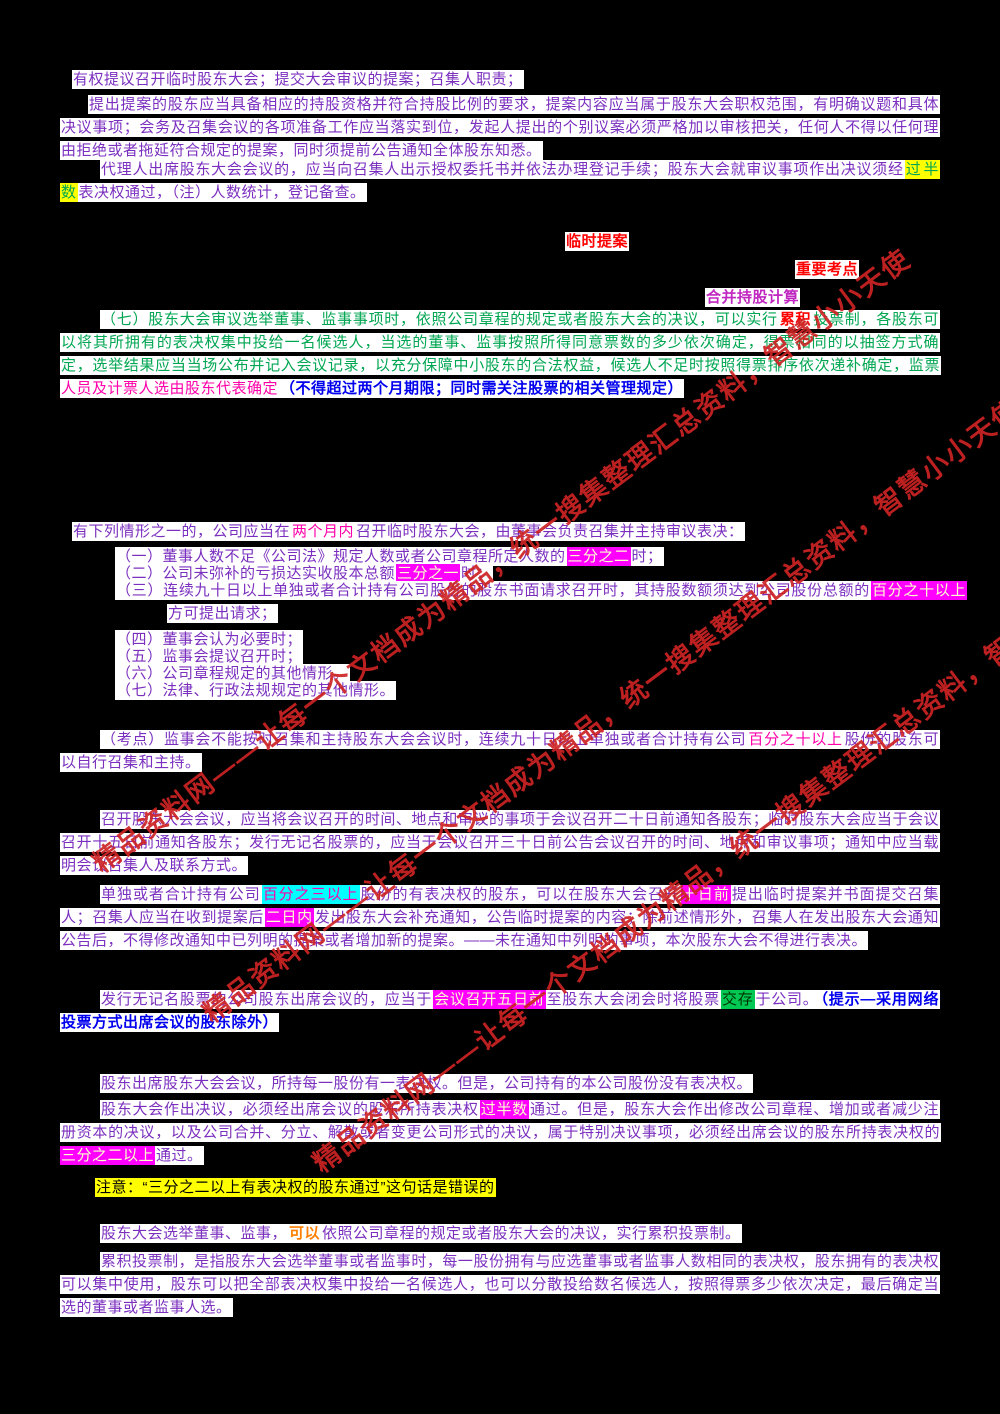 The height and width of the screenshot is (1414, 1000). I want to click on text-run: 可以, so click(305, 1233).